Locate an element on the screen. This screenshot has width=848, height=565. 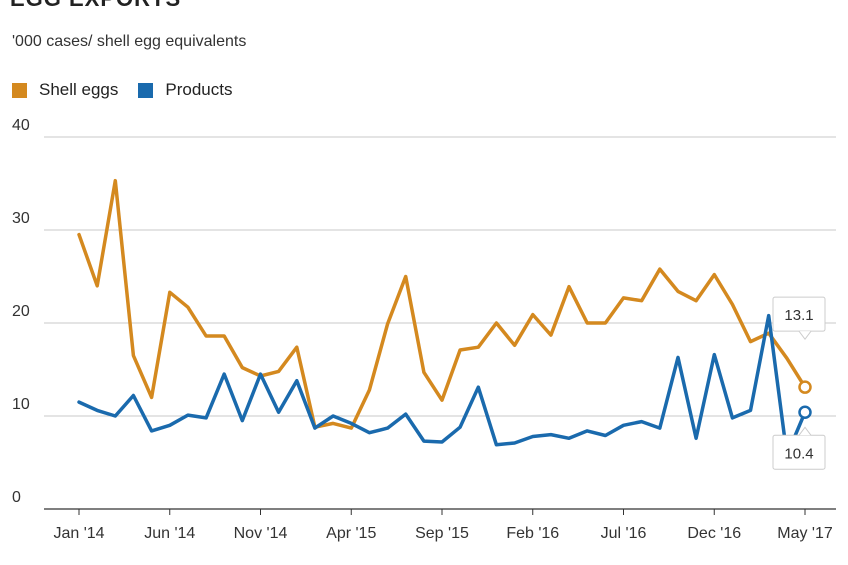
x-tick-label: Jul '16 is located at coordinates (624, 533).